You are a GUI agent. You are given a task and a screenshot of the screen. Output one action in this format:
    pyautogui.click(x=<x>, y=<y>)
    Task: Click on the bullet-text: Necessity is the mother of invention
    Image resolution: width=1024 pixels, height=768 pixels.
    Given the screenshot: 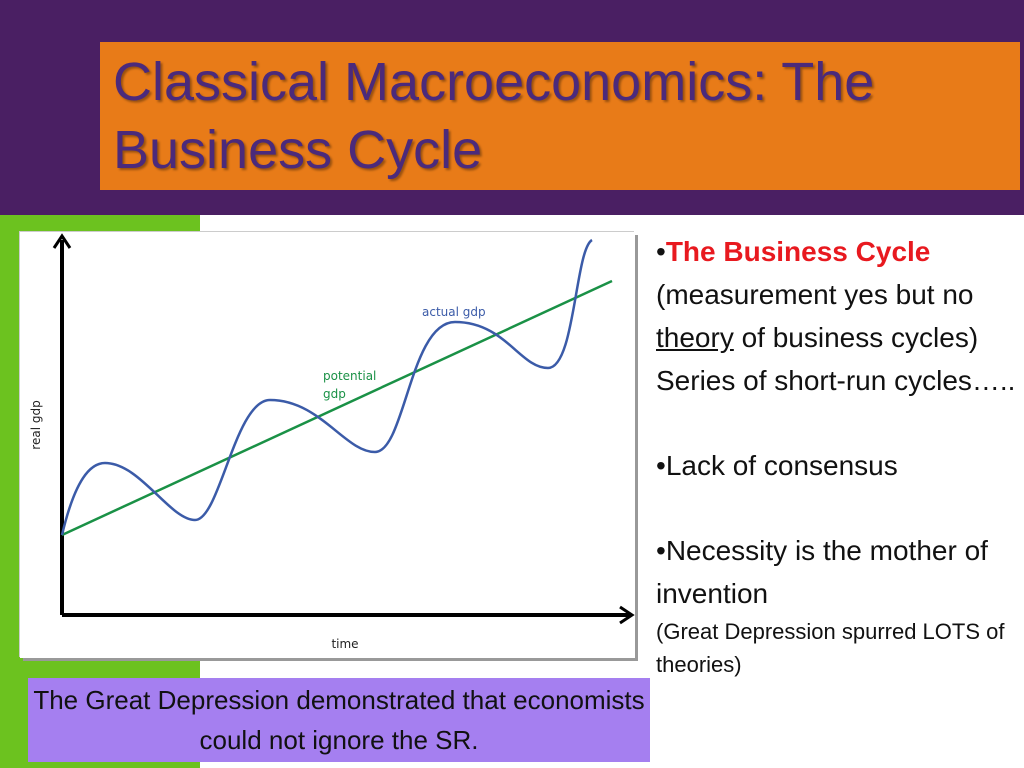 What is the action you would take?
    pyautogui.click(x=822, y=572)
    